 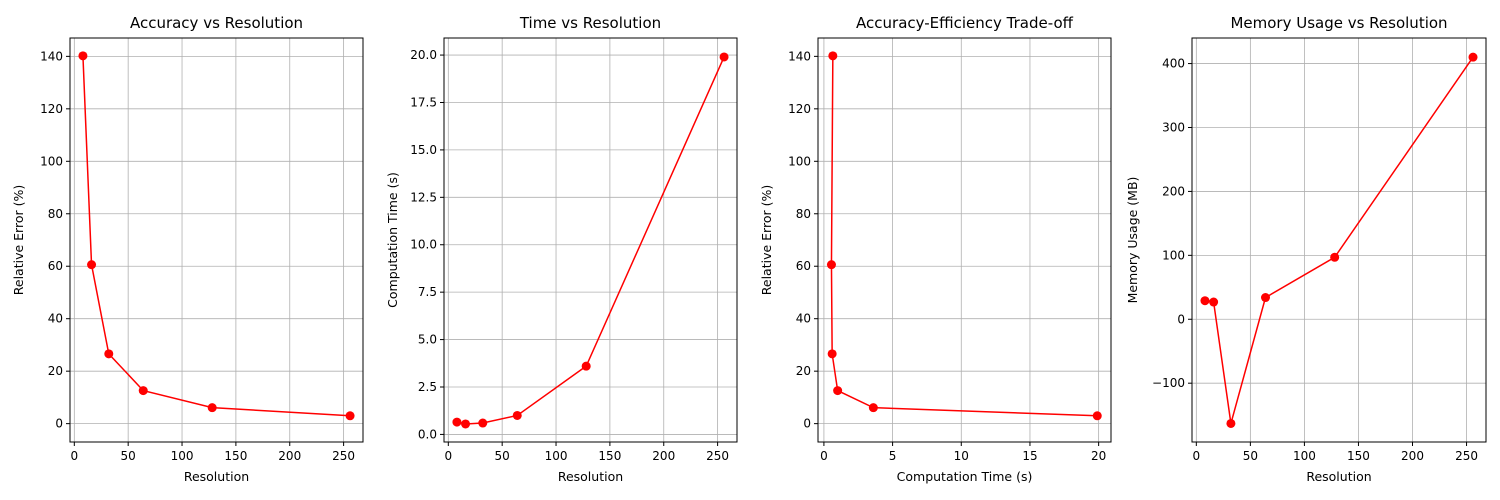 I want to click on y-tick-label: 5.0, so click(x=427, y=340).